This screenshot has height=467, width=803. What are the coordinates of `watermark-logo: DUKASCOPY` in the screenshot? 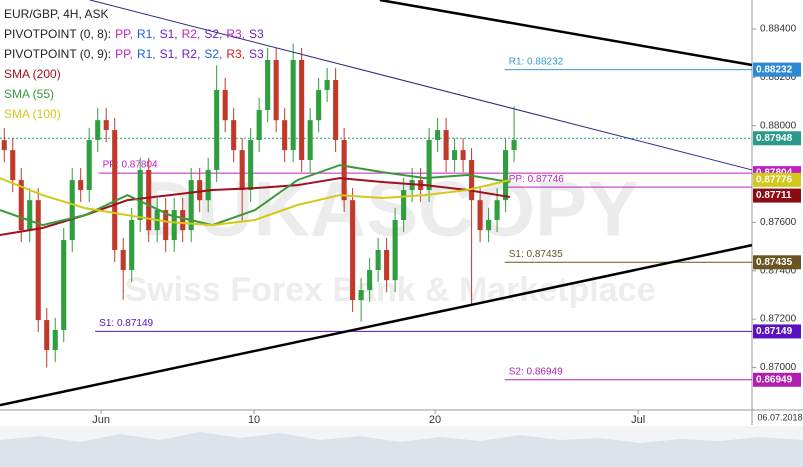 It's located at (390, 209).